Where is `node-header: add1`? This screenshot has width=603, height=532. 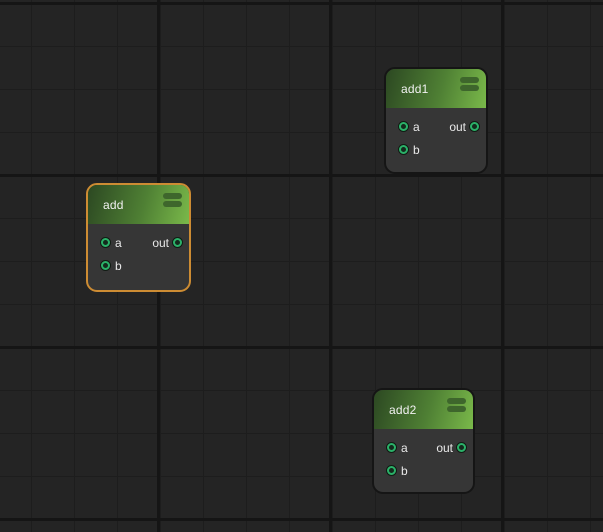
node-header: add1 is located at coordinates (436, 88).